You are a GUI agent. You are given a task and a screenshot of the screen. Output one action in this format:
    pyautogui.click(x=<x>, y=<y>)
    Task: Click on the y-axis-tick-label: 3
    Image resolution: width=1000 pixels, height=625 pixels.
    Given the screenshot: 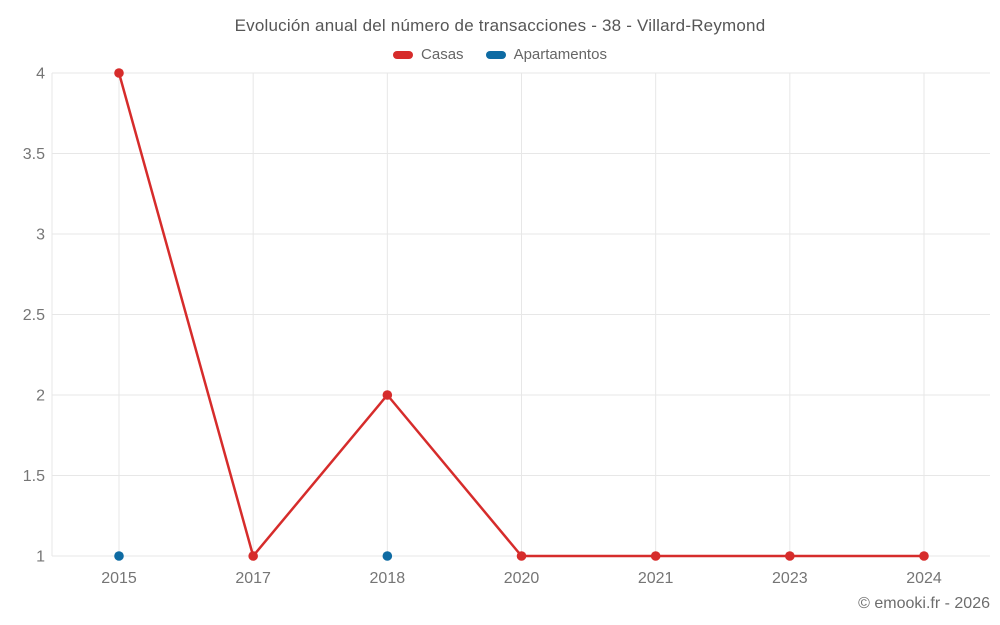 What is the action you would take?
    pyautogui.click(x=40, y=235)
    